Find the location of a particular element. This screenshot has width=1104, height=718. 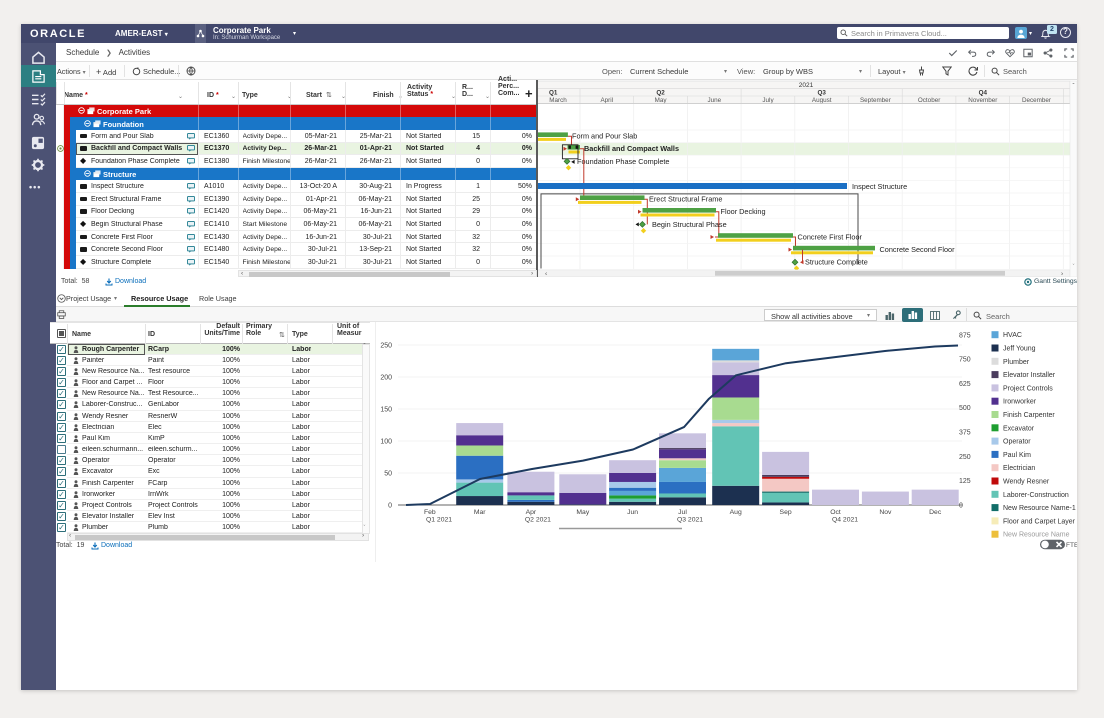

svg-text: 750 is located at coordinates (965, 360).